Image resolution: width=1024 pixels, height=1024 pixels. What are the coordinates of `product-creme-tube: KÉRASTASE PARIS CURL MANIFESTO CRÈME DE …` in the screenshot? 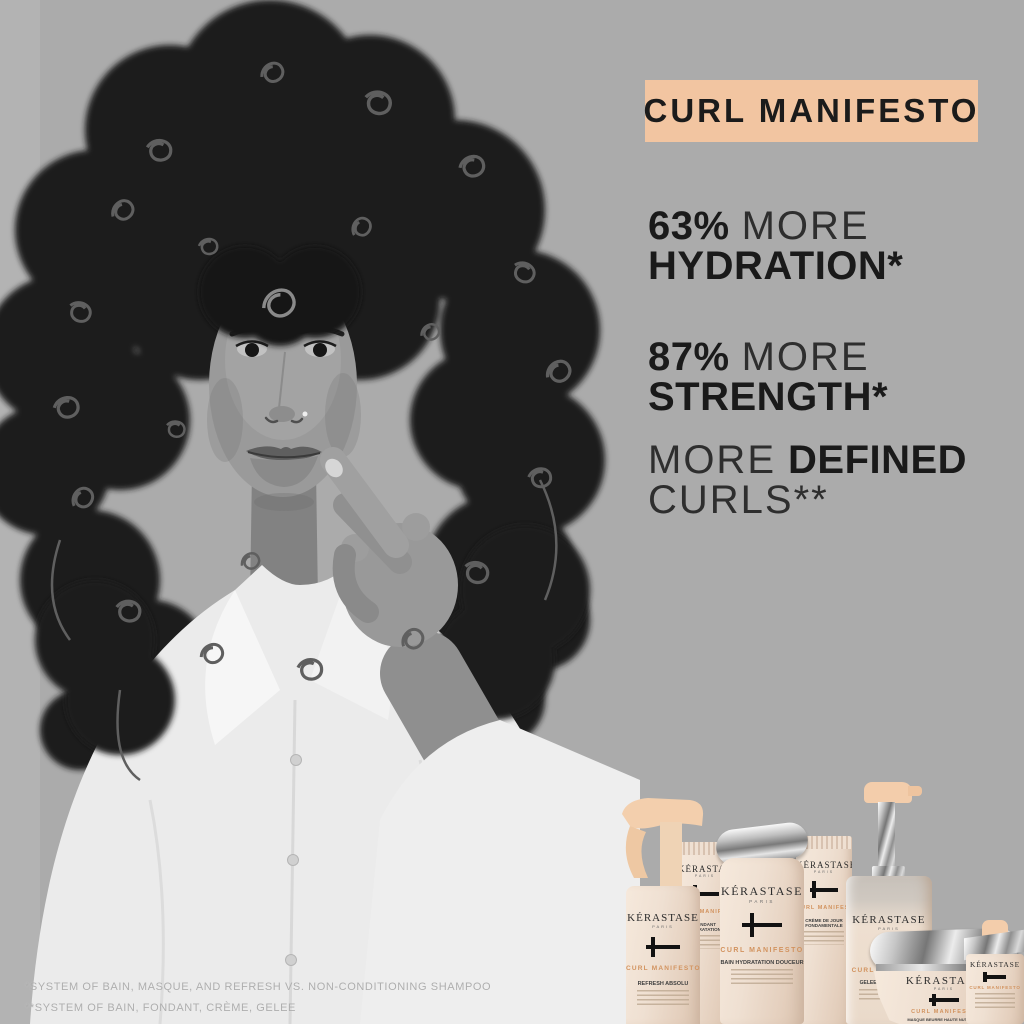 It's located at (824, 930).